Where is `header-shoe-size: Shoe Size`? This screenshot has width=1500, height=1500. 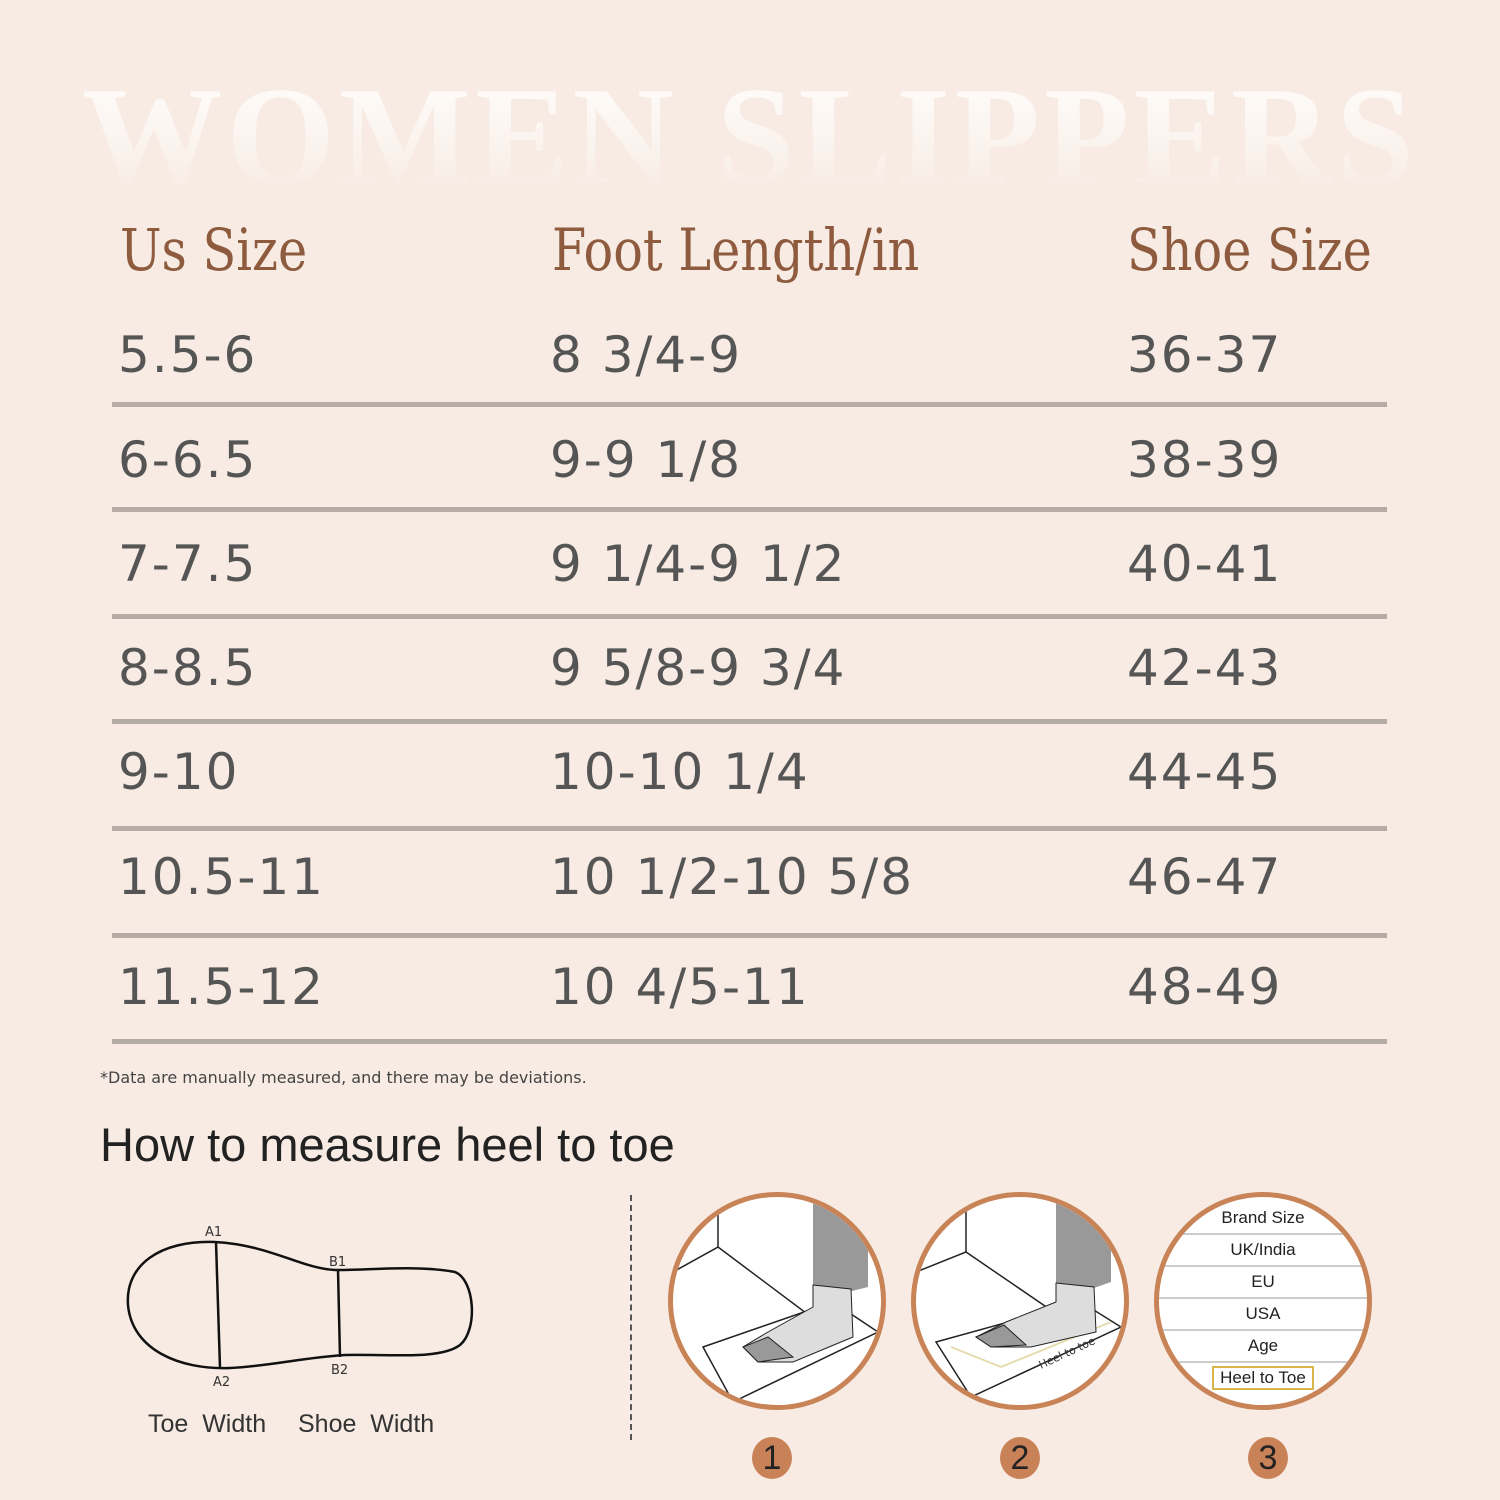
header-shoe-size: Shoe Size is located at coordinates (1249, 250).